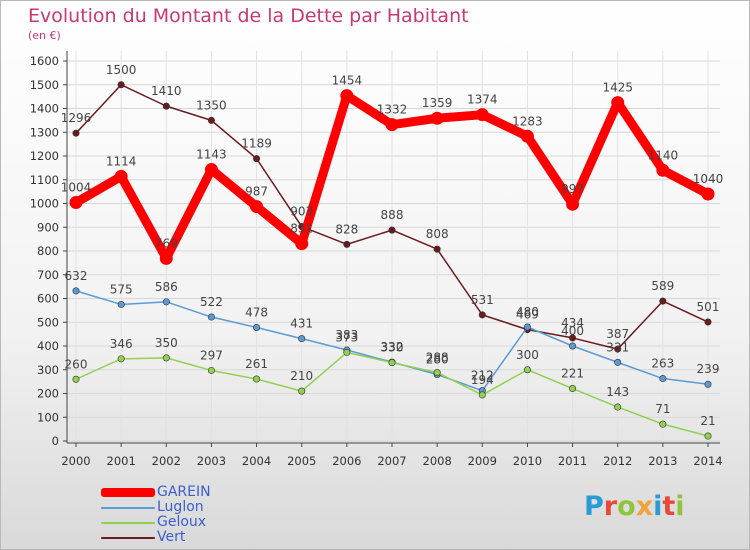  What do you see at coordinates (256, 192) in the screenshot?
I see `data-label: 987` at bounding box center [256, 192].